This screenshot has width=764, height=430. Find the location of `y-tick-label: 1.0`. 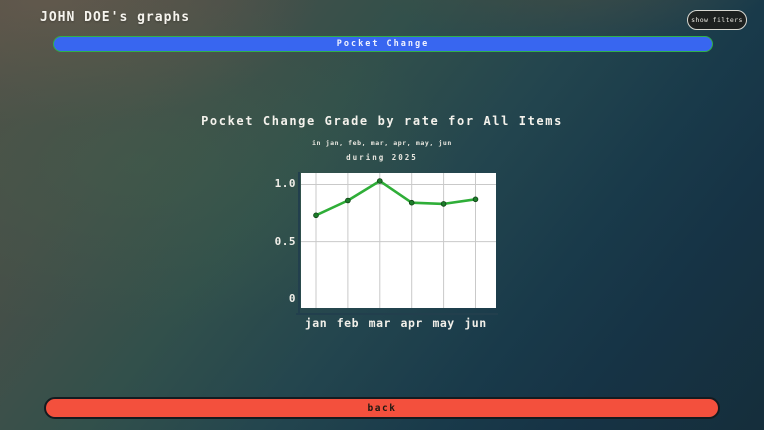

y-tick-label: 1.0 is located at coordinates (285, 184).